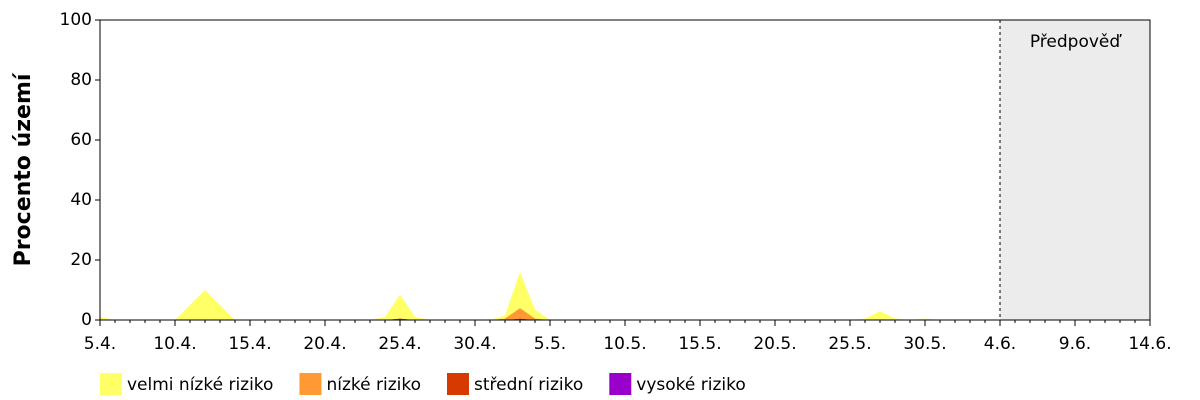 Image resolution: width=1200 pixels, height=400 pixels. Describe the element at coordinates (81, 260) in the screenshot. I see `y-tick-label: 20` at that location.